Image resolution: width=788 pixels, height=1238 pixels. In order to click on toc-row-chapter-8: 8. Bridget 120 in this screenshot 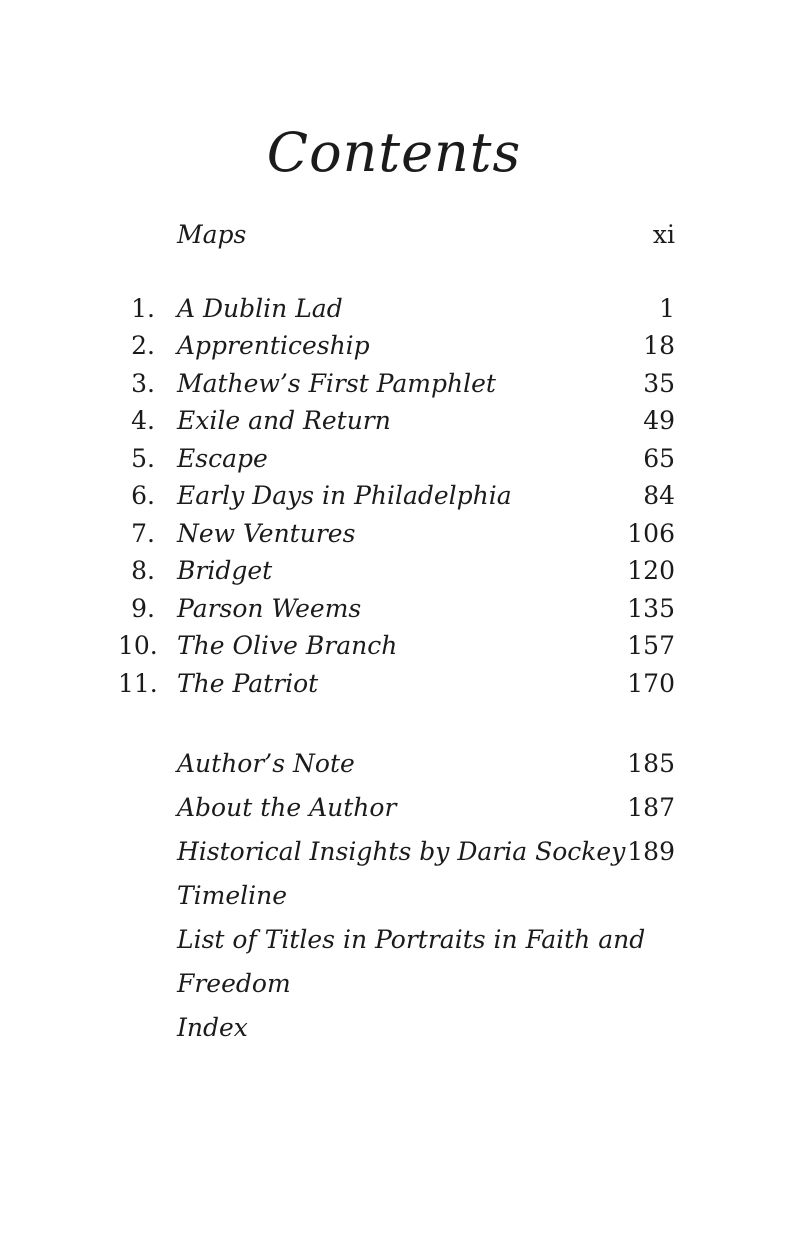, I will do `click(396, 571)`.